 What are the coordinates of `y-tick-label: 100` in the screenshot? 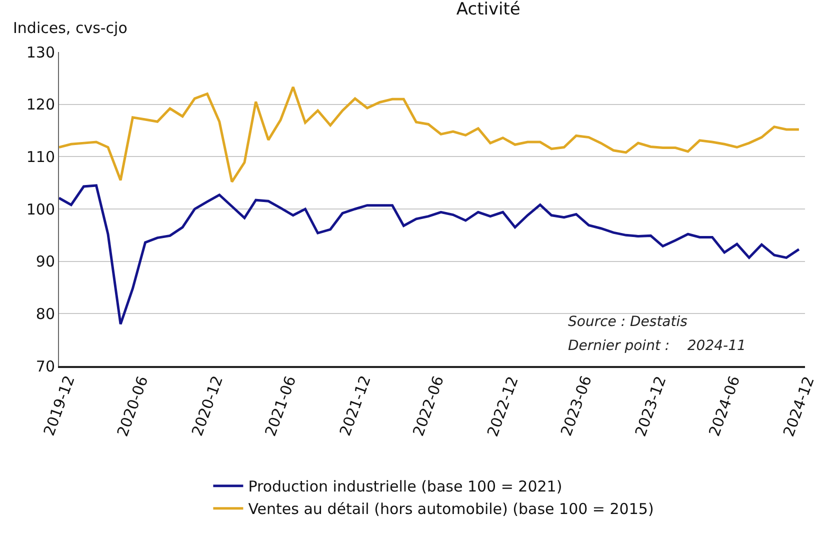 It's located at (40, 209).